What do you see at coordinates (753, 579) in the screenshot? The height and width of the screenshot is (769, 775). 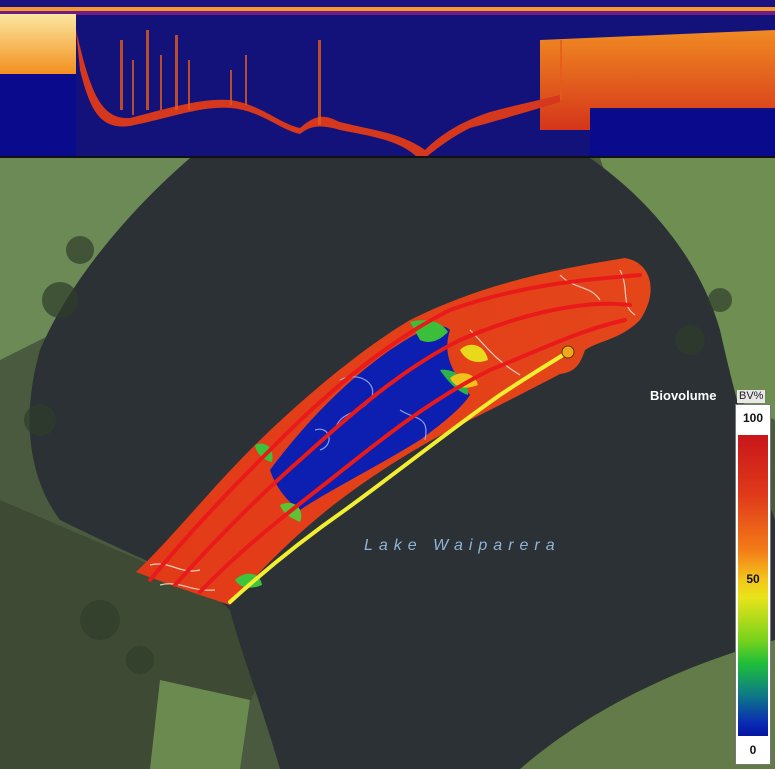 I see `legend-mid-label: 50` at bounding box center [753, 579].